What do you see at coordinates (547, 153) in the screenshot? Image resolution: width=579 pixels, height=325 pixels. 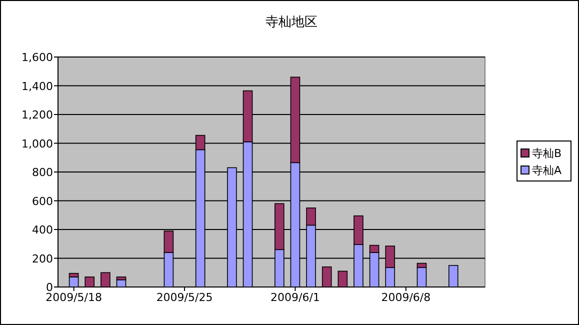 I see `legend-label: 寺杣B` at bounding box center [547, 153].